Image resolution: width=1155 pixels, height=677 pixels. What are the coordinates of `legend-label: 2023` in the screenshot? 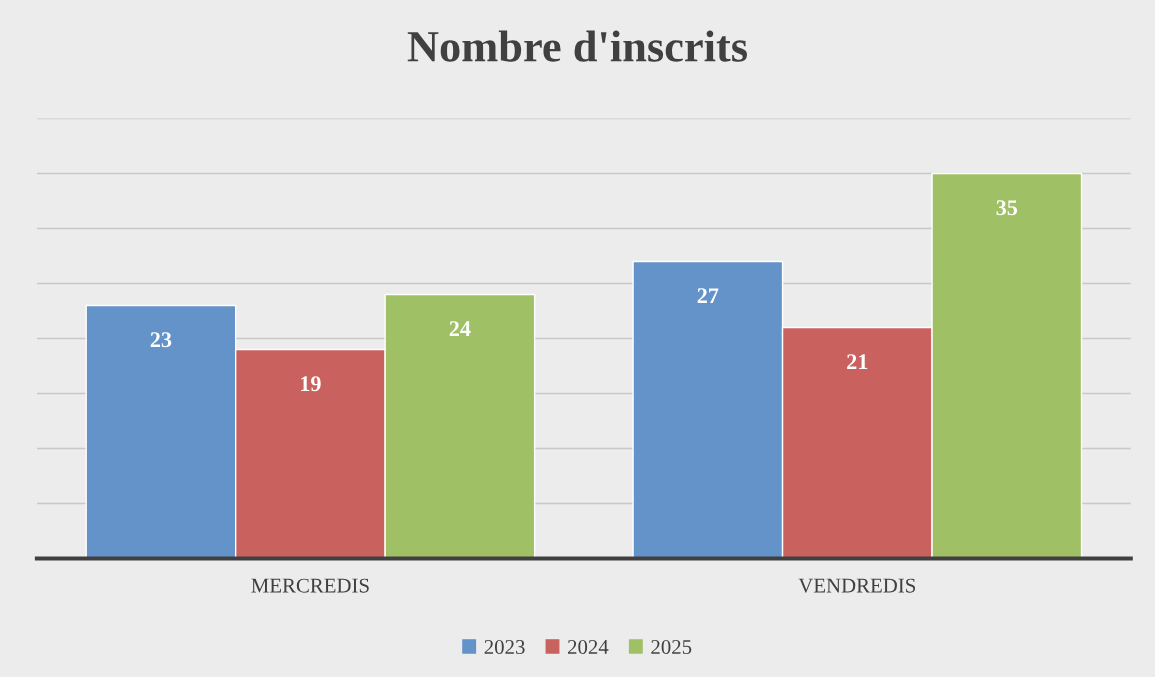 It's located at (504, 647).